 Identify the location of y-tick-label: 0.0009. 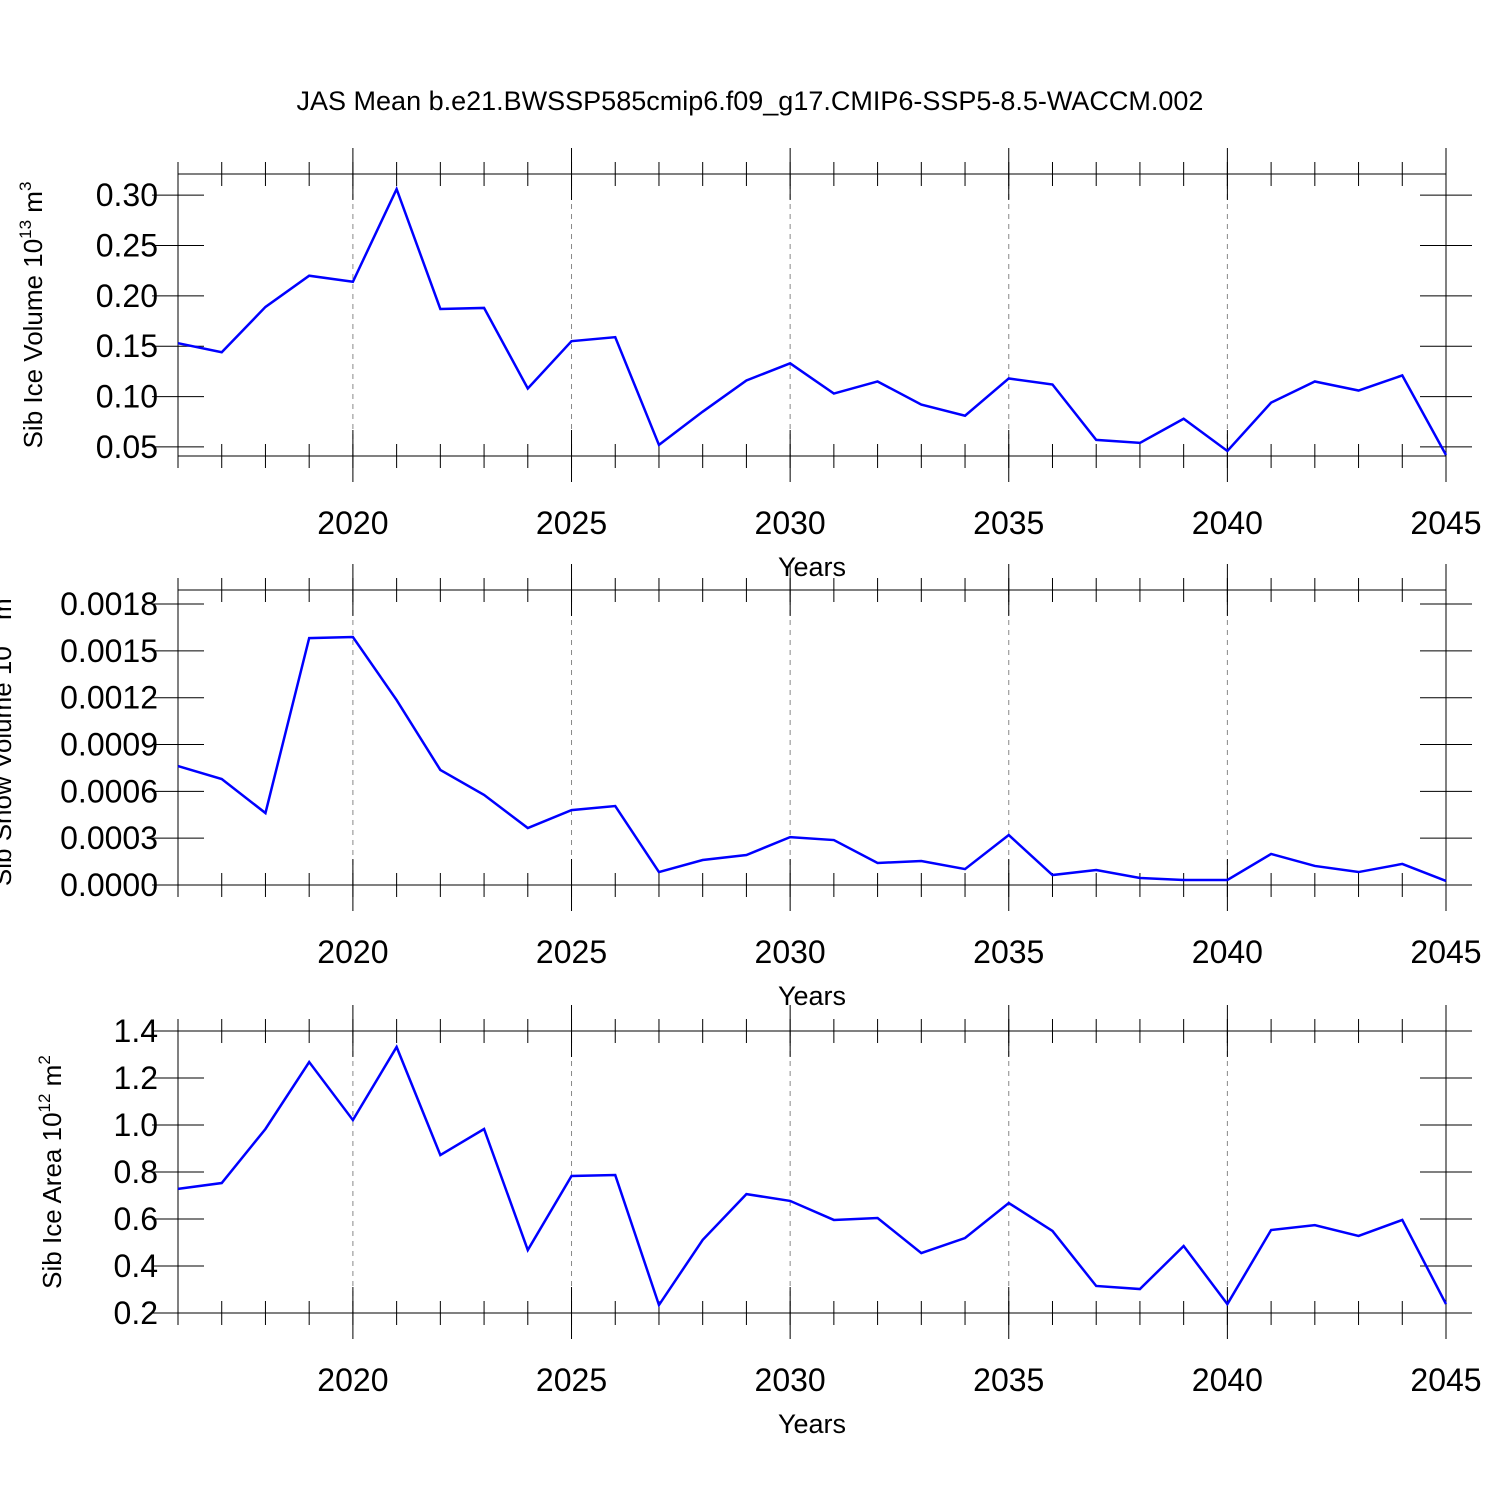
(109, 745).